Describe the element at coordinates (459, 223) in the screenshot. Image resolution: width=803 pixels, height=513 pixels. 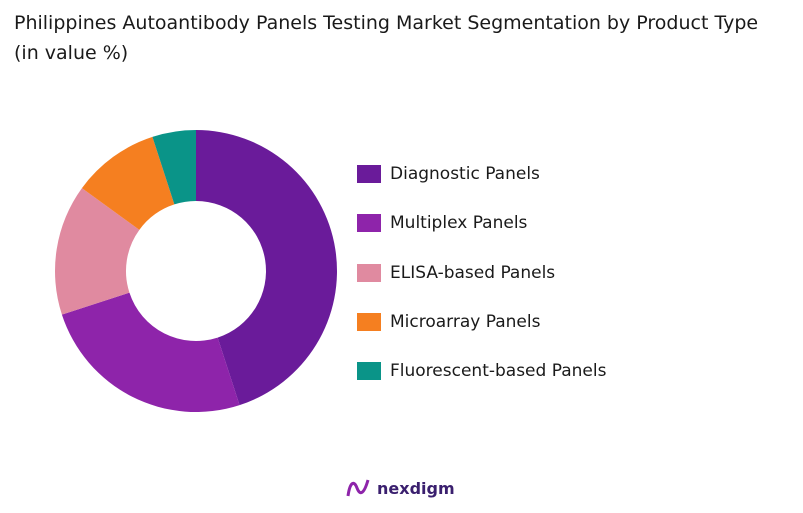
I see `legend-label: Multiplex Panels` at that location.